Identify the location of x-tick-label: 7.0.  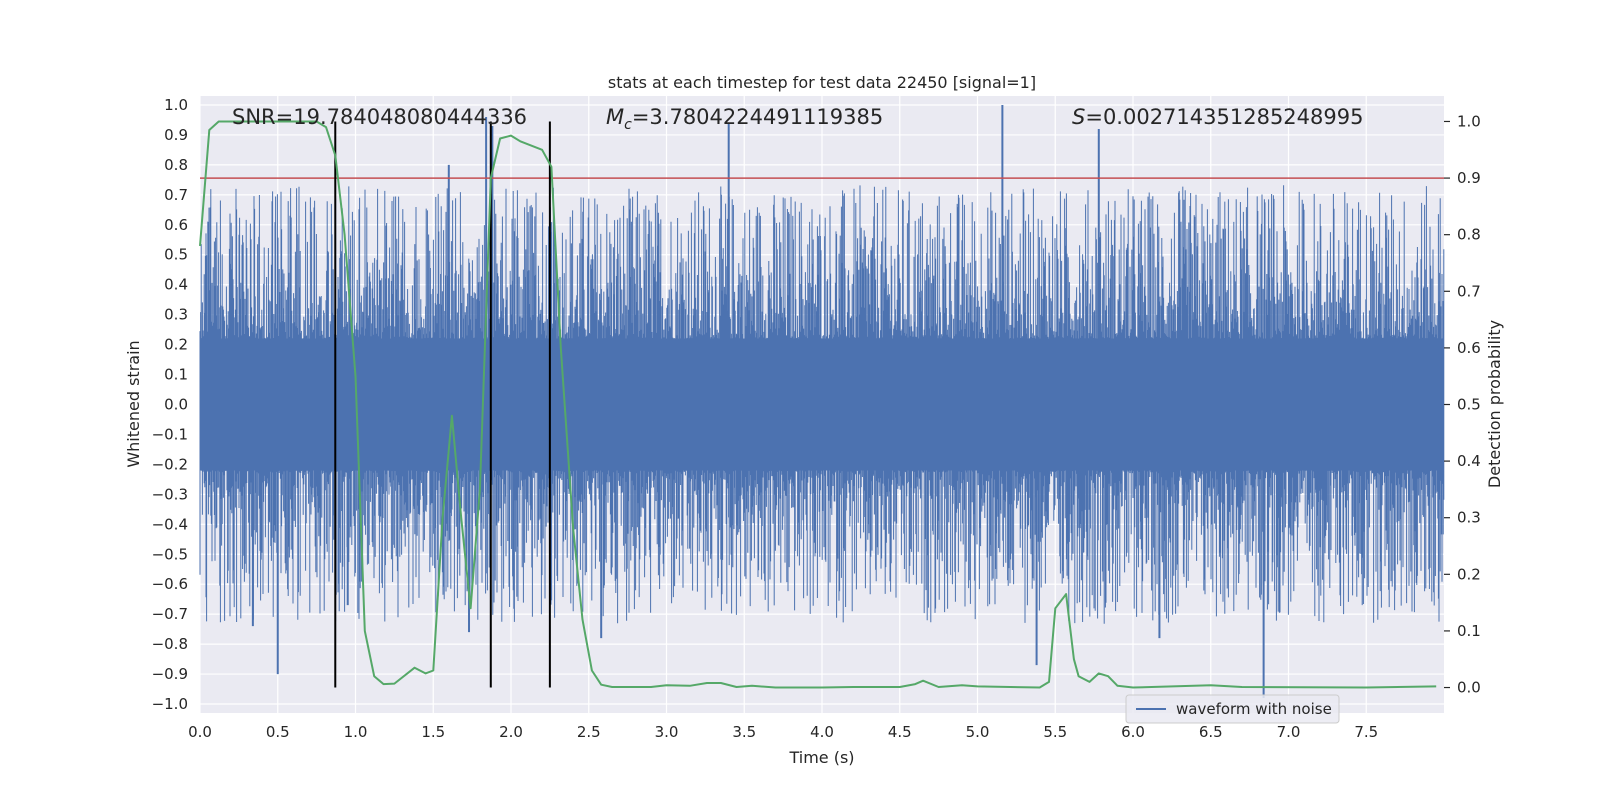
(1289, 732).